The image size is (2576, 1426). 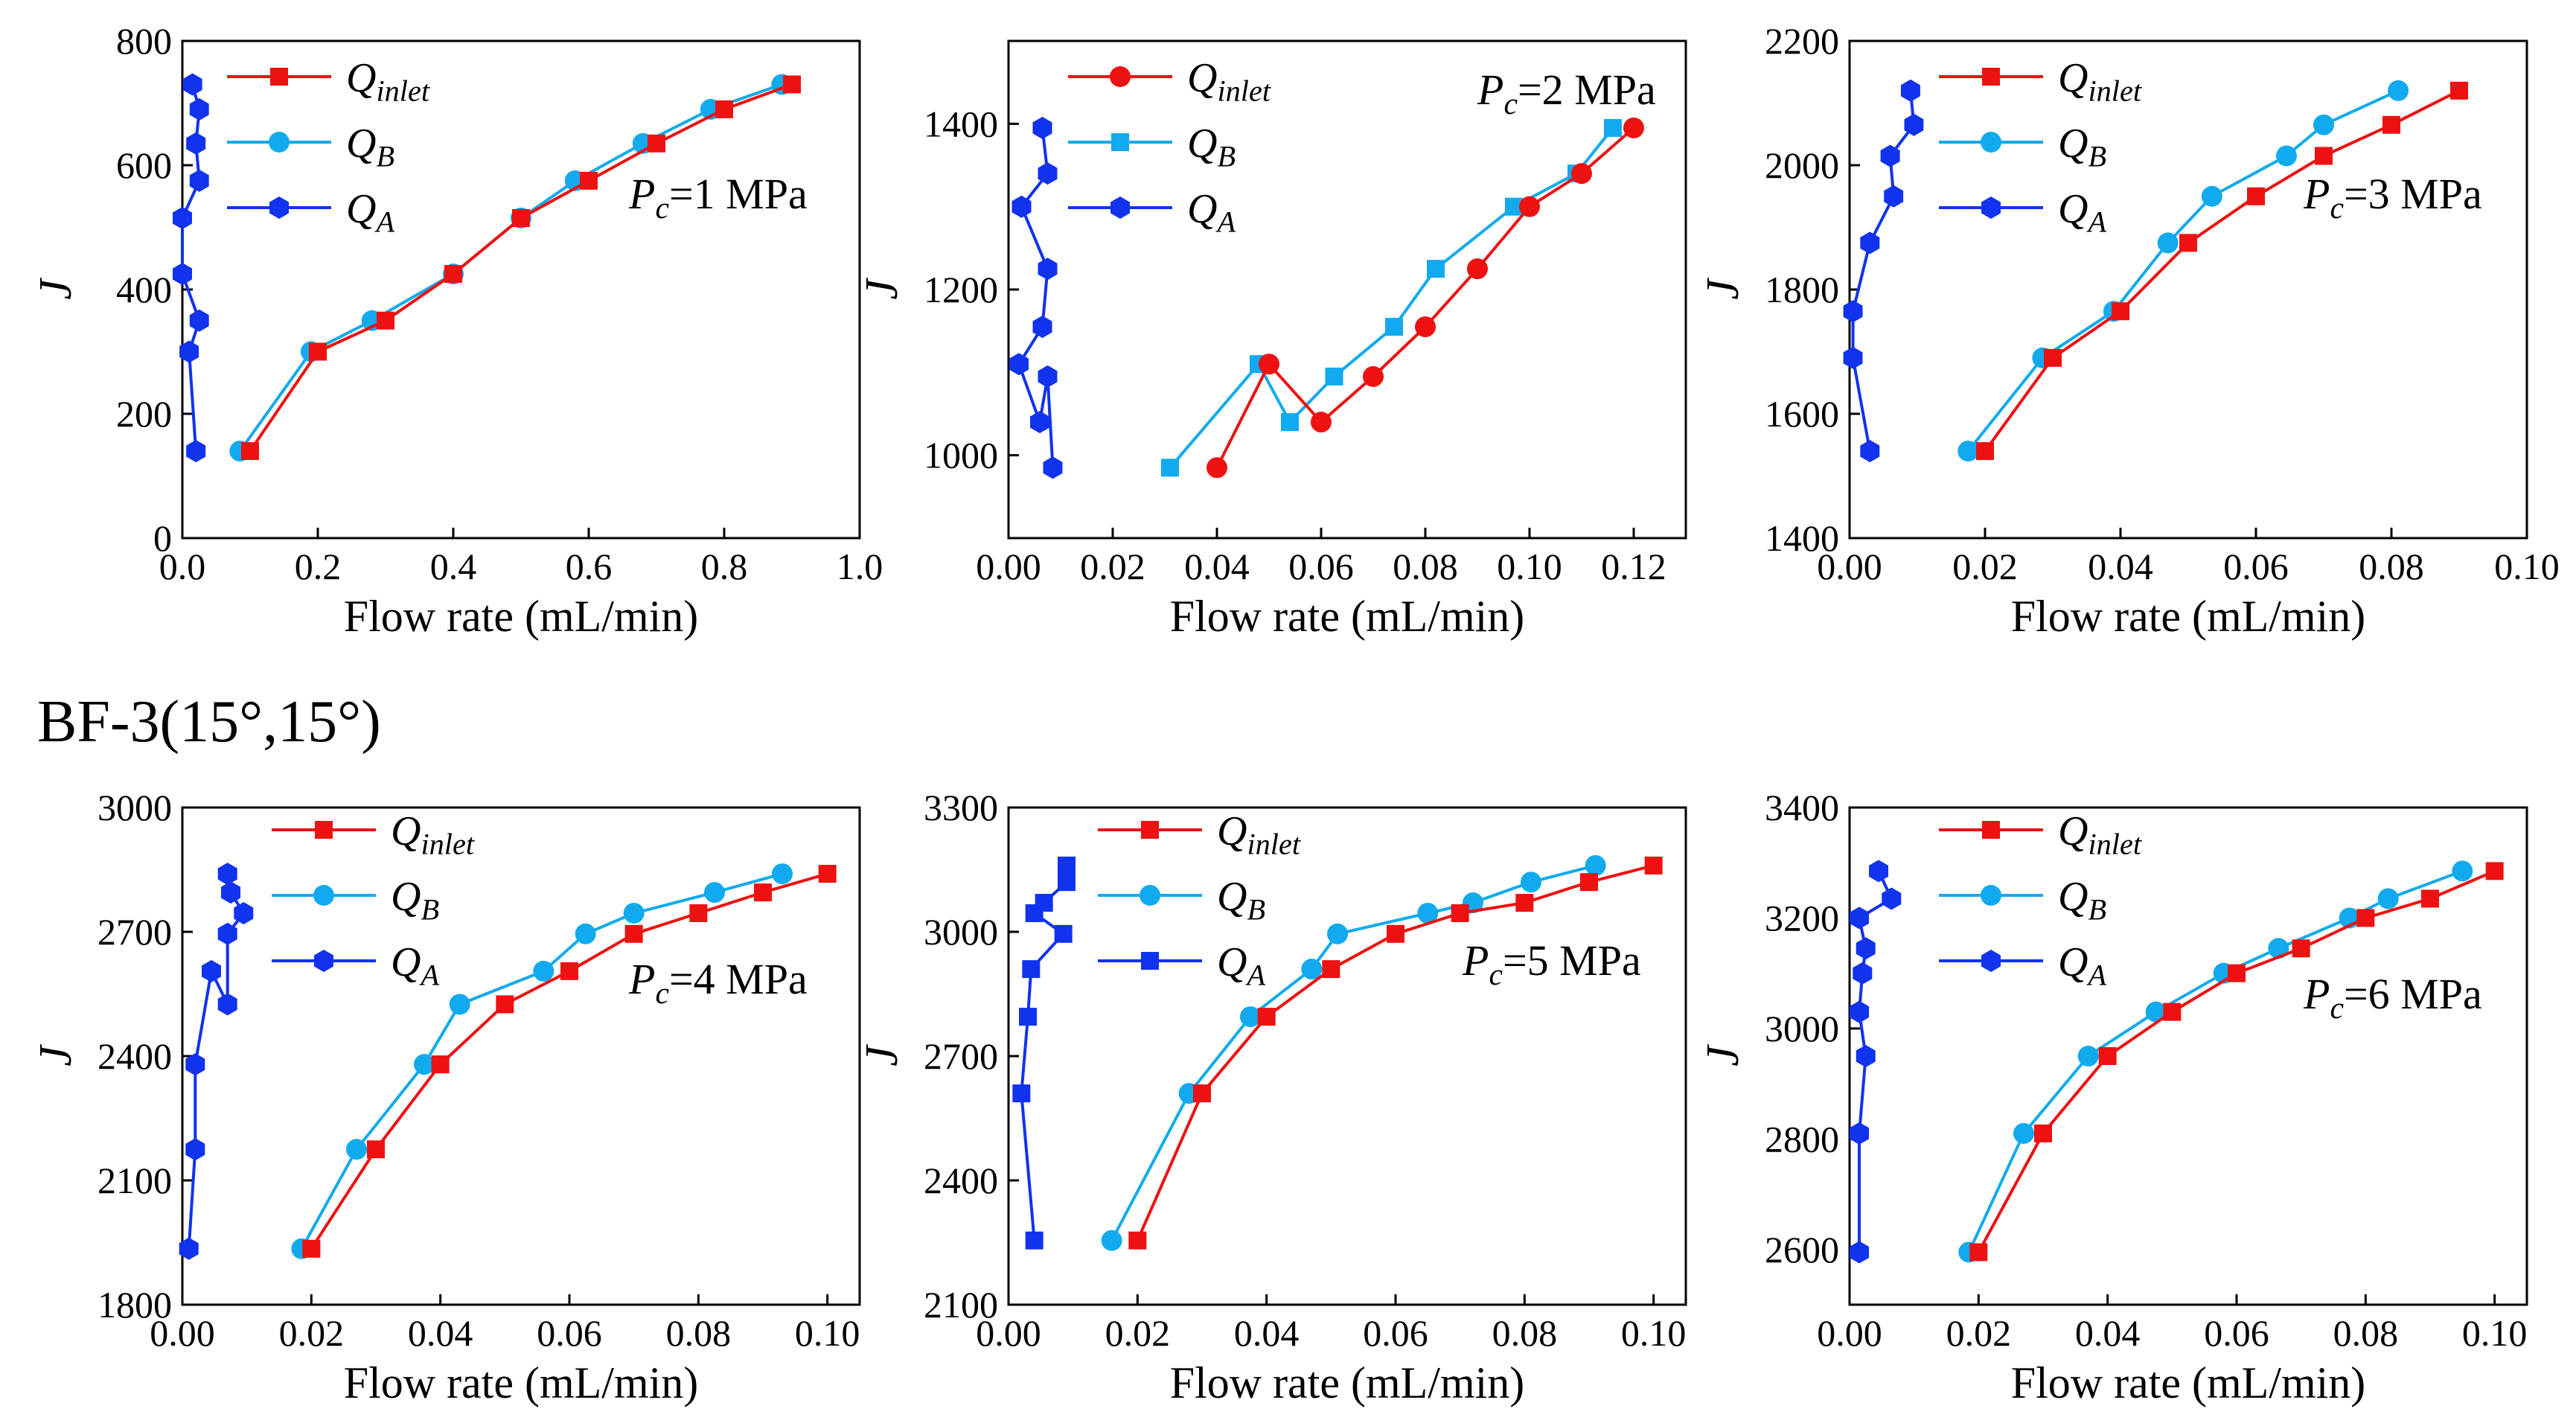 I want to click on x-tick-label: 0.12, so click(x=1634, y=566).